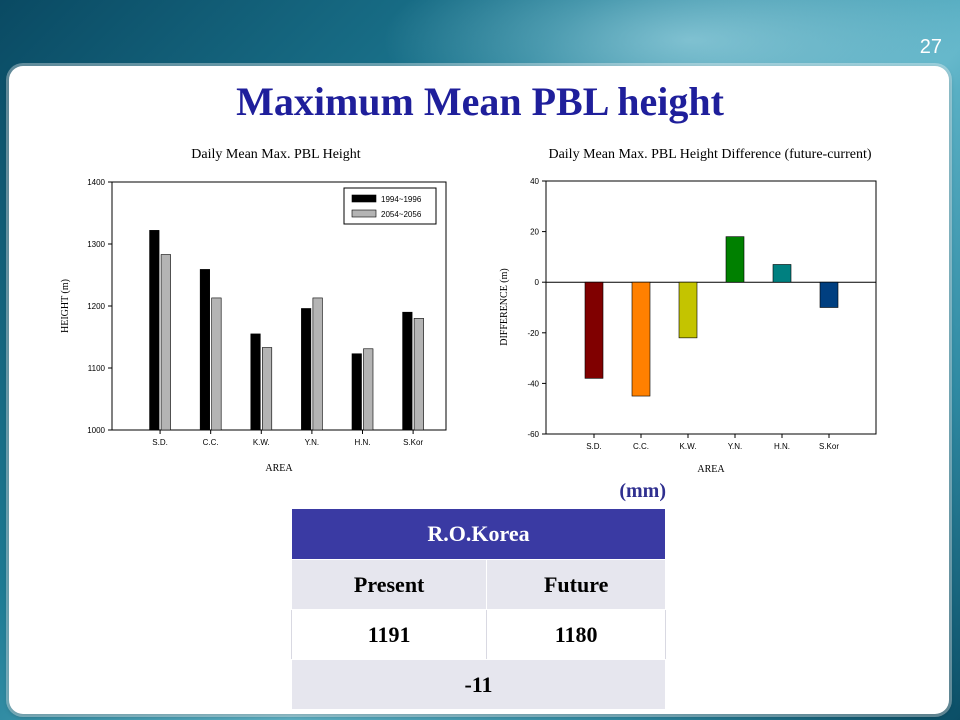  I want to click on korea-summary-table: R.O.Korea Present Future 1191 1180 -11, so click(478, 609).